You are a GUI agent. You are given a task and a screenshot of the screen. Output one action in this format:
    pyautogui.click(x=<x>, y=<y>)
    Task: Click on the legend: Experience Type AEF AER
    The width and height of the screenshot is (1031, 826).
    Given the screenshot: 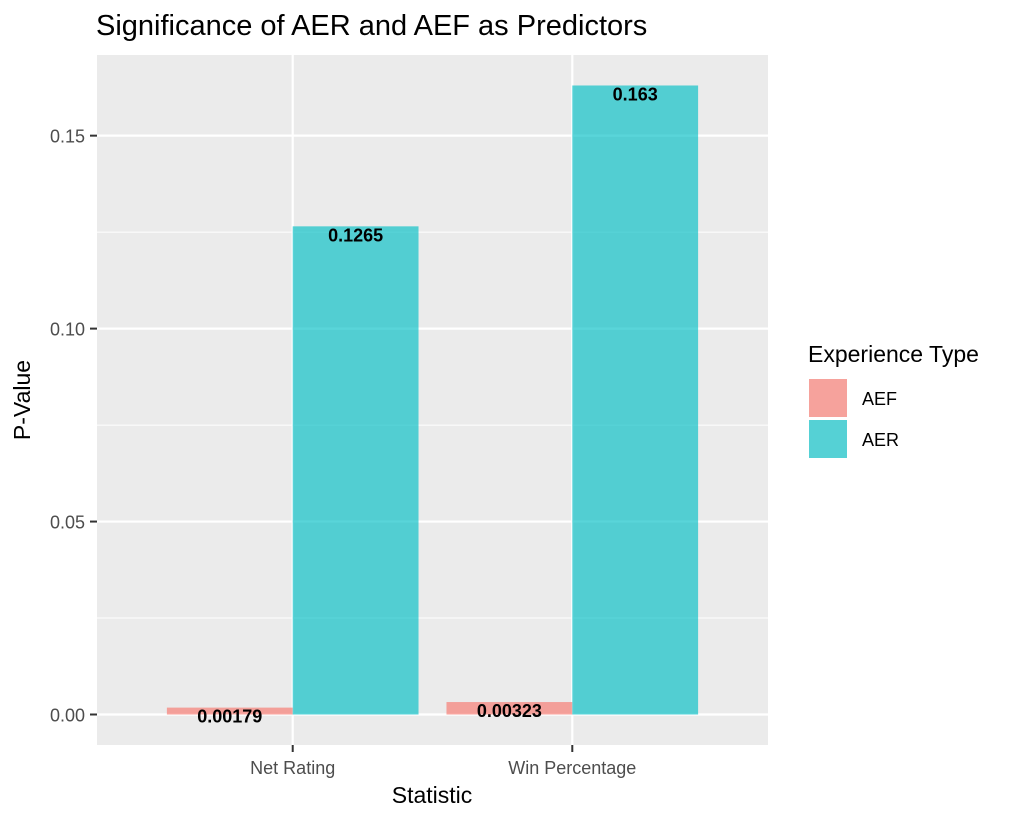 What is the action you would take?
    pyautogui.click(x=893, y=399)
    